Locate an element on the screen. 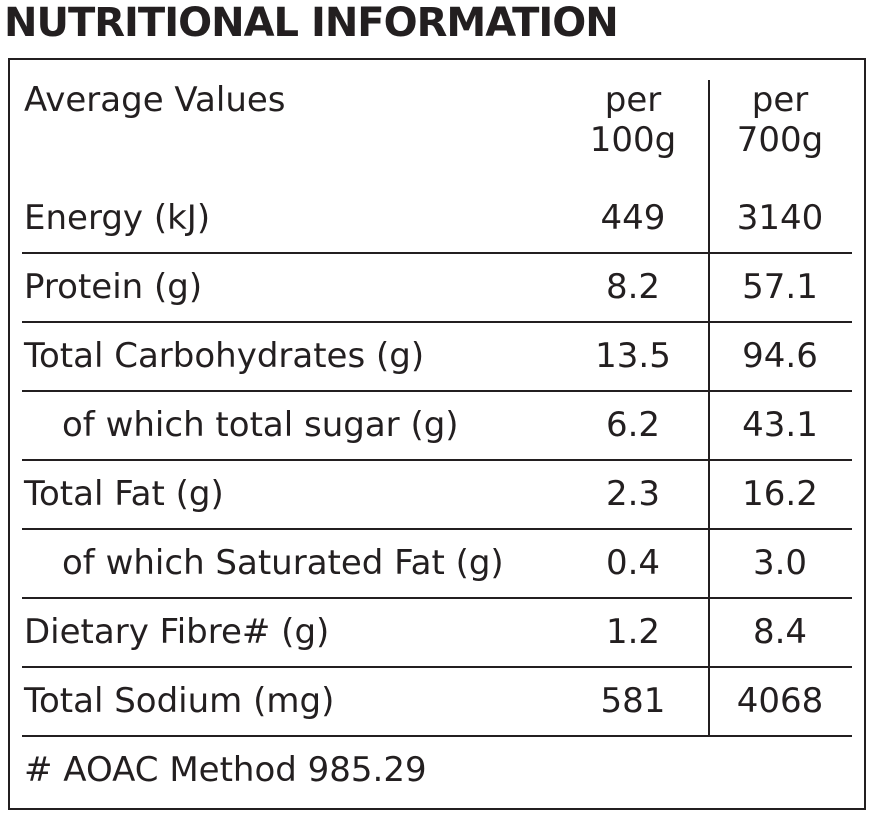 The height and width of the screenshot is (820, 878). row-label: Dietary Fibre# (g) is located at coordinates (177, 632).